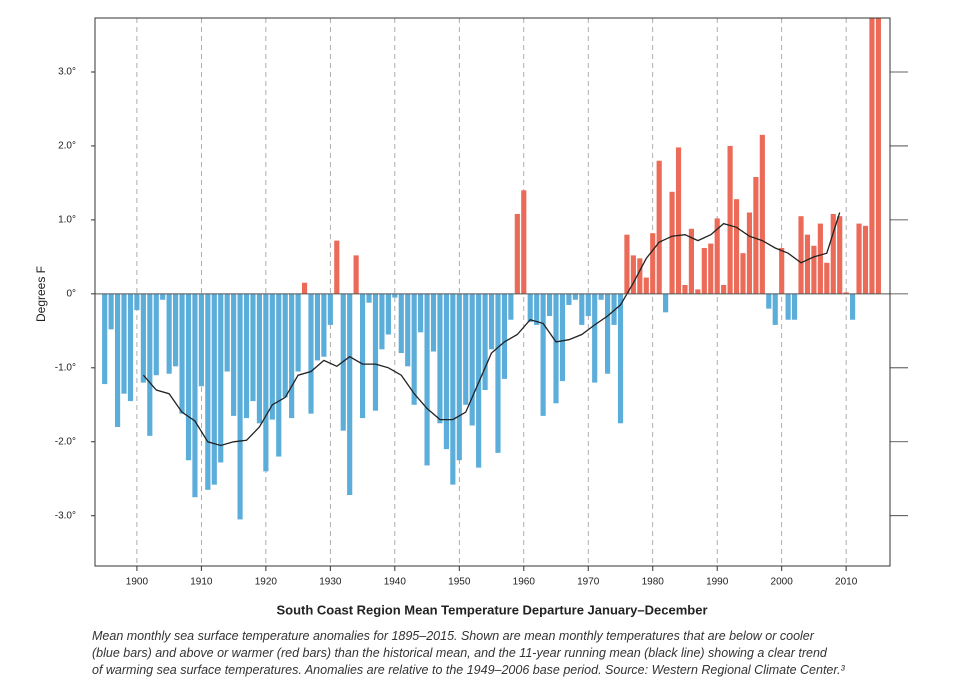  What do you see at coordinates (201, 582) in the screenshot?
I see `x-tick-label: 1910` at bounding box center [201, 582].